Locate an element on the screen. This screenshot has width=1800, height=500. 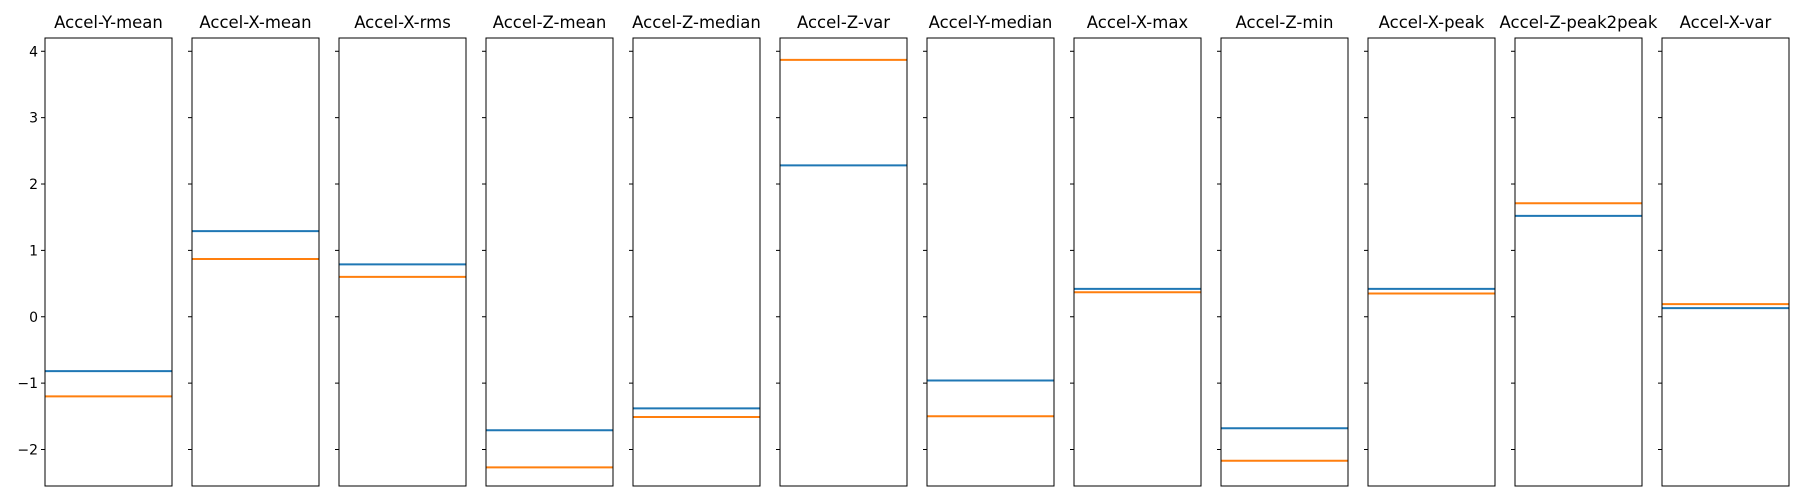
panel-title: Accel-X-max is located at coordinates (1138, 22).